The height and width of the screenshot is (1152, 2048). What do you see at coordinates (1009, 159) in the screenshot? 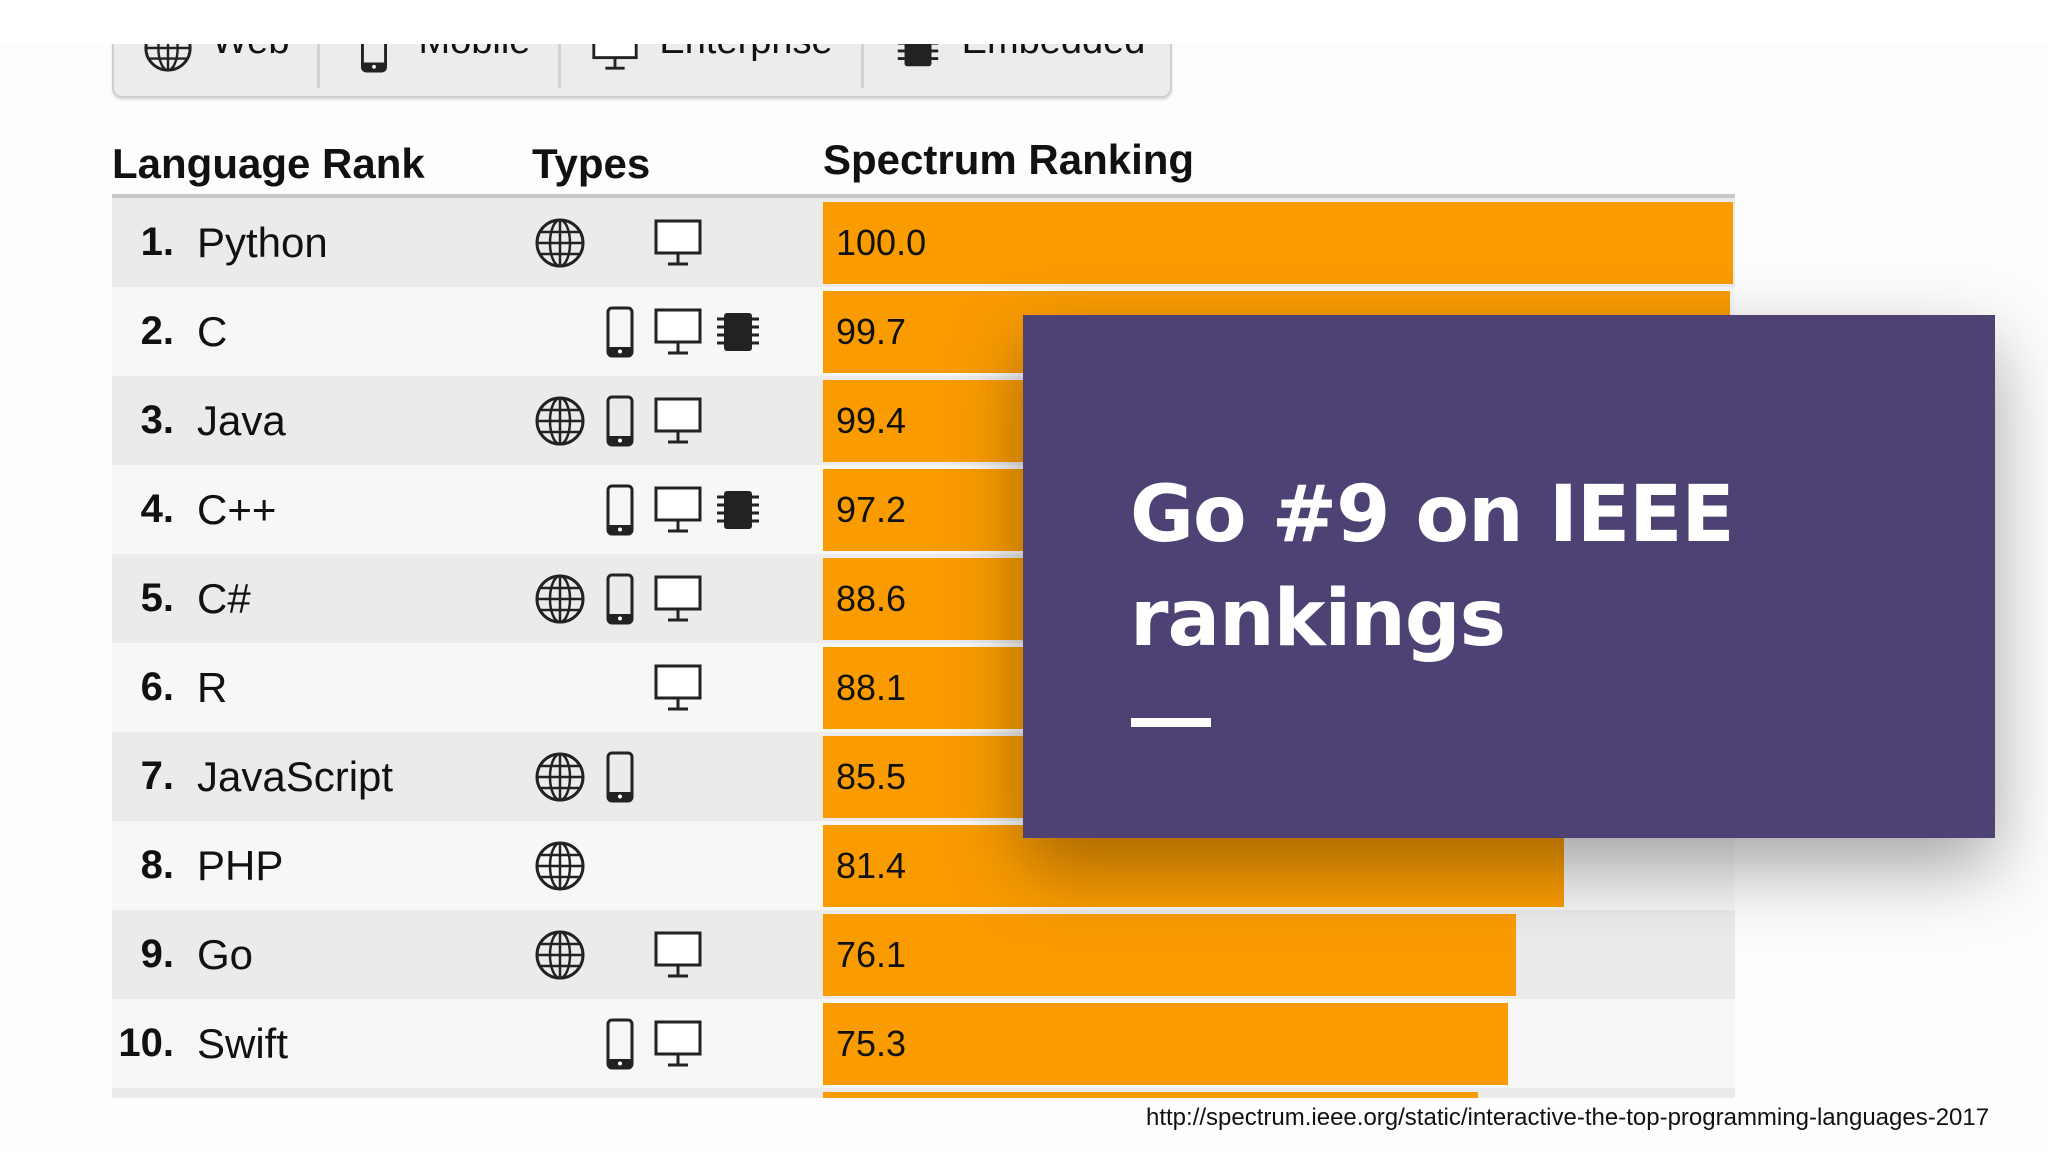
I see `header-spectrum-ranking: Spectrum Ranking` at bounding box center [1009, 159].